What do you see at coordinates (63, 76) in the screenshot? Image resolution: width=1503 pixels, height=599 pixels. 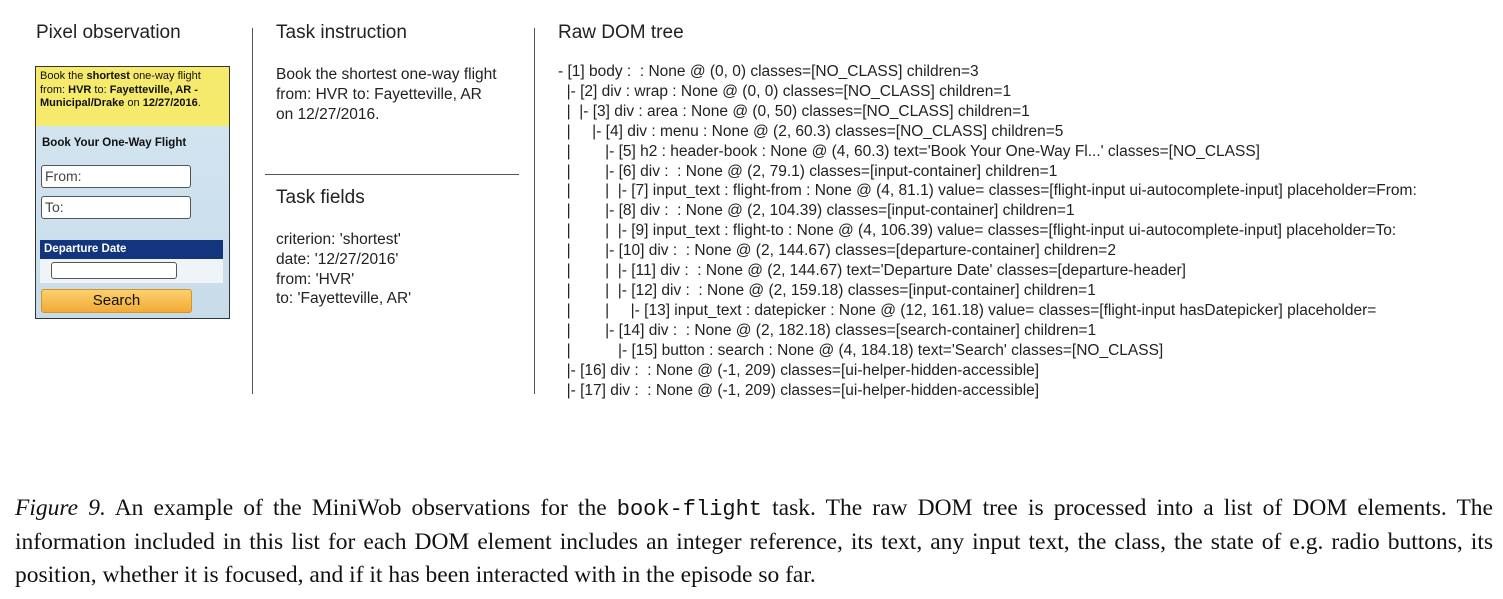 I see `instr-part: Book the` at bounding box center [63, 76].